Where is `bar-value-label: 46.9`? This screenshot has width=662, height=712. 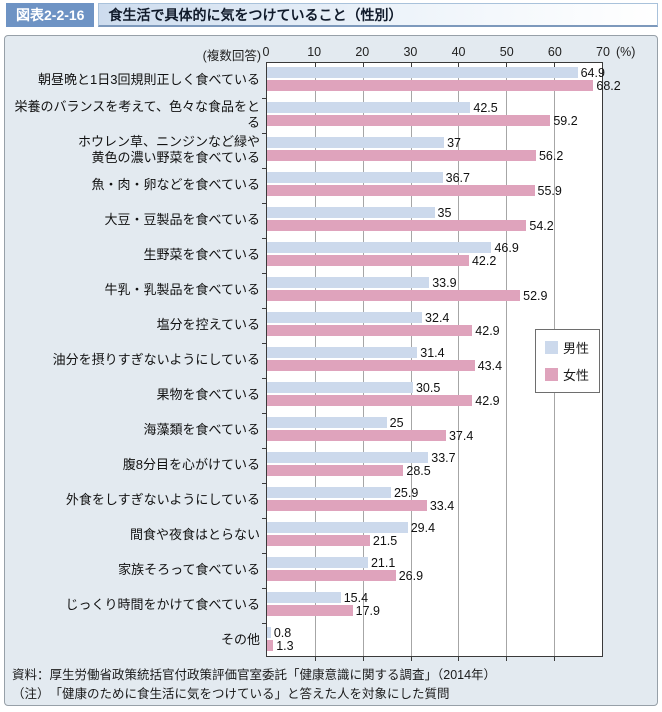 bar-value-label: 46.9 is located at coordinates (506, 247).